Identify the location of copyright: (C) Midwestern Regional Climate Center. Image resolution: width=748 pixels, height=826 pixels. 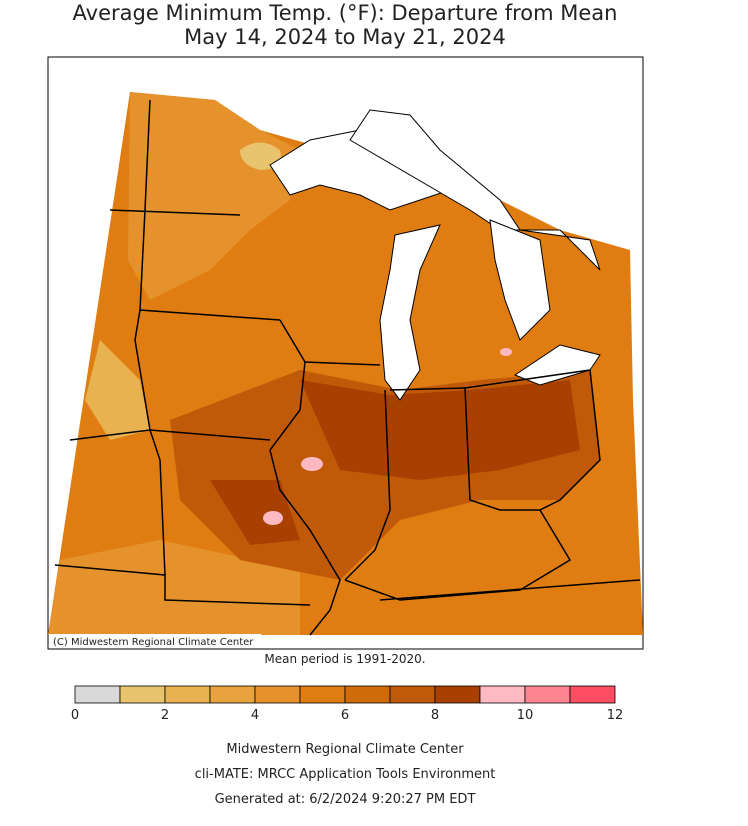
(153, 642).